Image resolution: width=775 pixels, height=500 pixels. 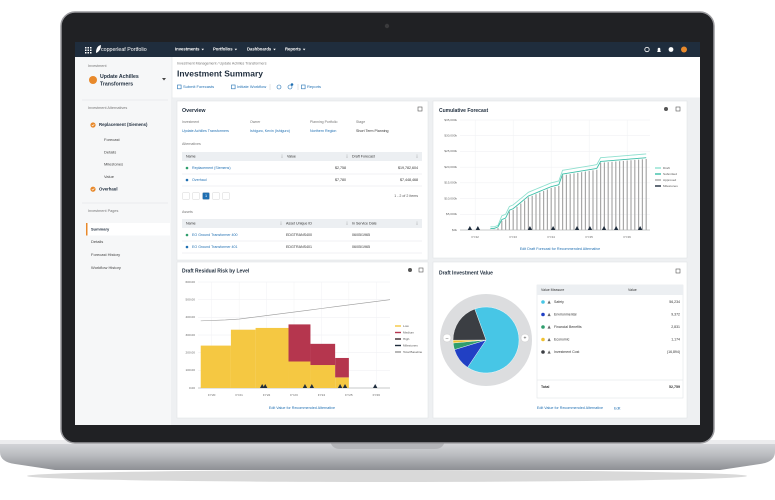 I want to click on y-tick-label: 600.00, so click(x=191, y=282).